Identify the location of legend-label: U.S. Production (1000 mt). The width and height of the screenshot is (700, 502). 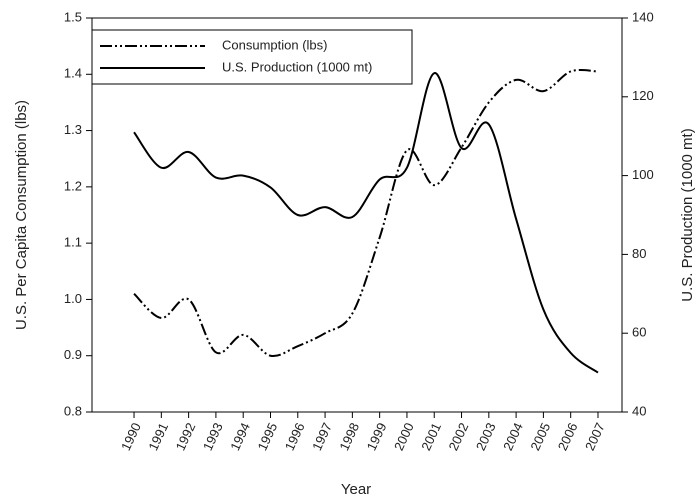
(297, 66).